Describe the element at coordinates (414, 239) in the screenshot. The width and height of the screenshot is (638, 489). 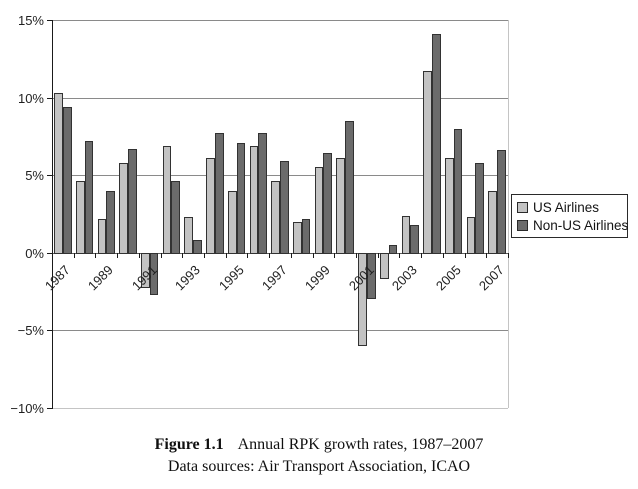
I see `bar-non-us-airlines-2003` at that location.